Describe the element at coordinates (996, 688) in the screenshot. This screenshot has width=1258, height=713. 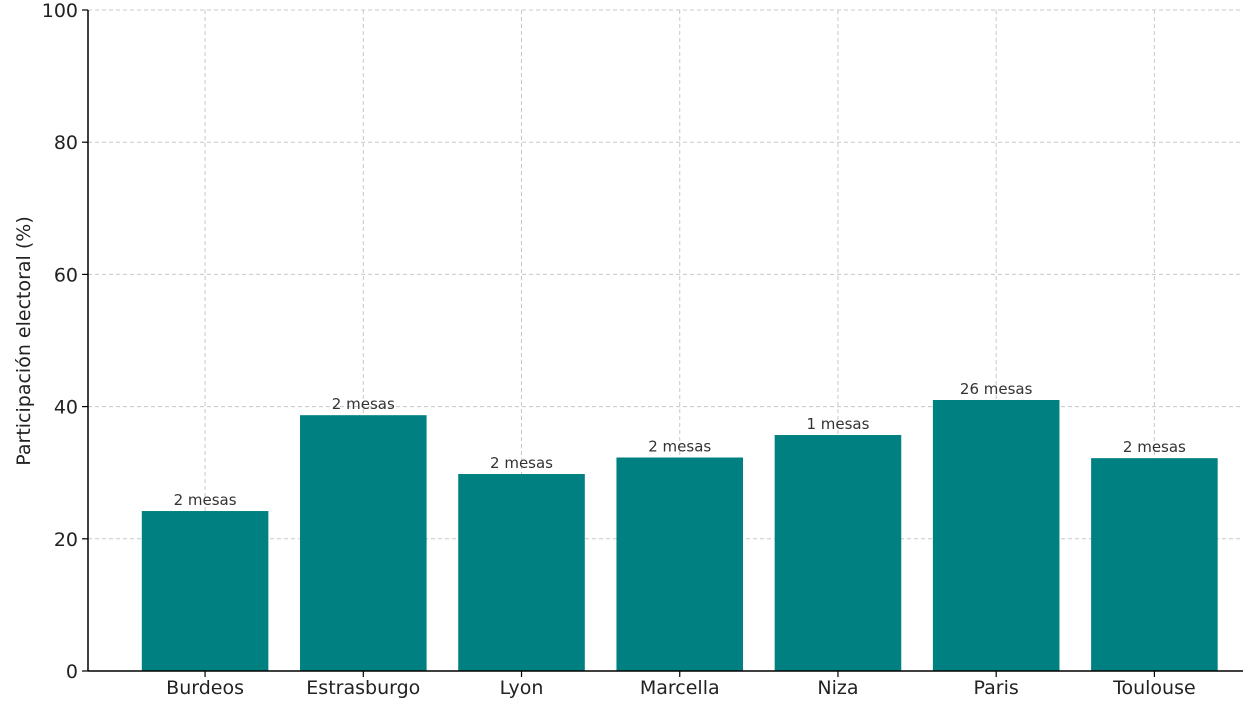
I see `x-tick-label: Paris` at that location.